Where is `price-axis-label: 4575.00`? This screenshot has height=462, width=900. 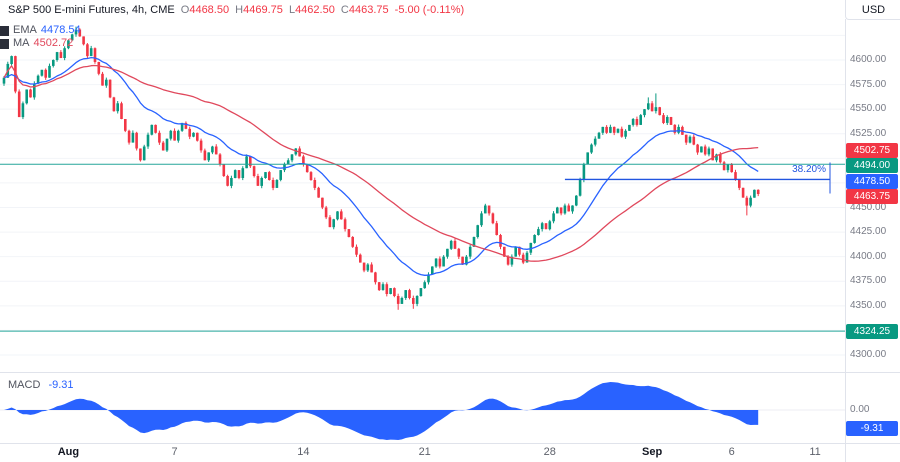
price-axis-label: 4575.00 is located at coordinates (868, 84).